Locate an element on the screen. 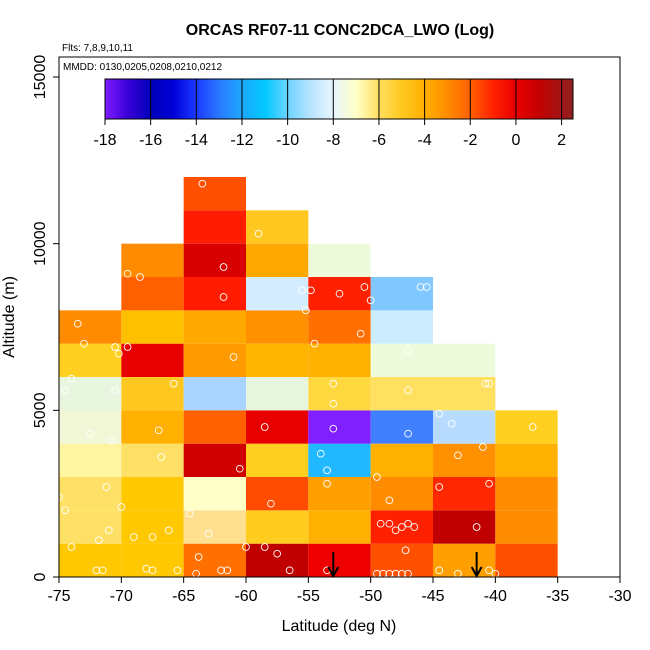 The image size is (650, 650). colorbar-tick-label: -10 is located at coordinates (287, 140).